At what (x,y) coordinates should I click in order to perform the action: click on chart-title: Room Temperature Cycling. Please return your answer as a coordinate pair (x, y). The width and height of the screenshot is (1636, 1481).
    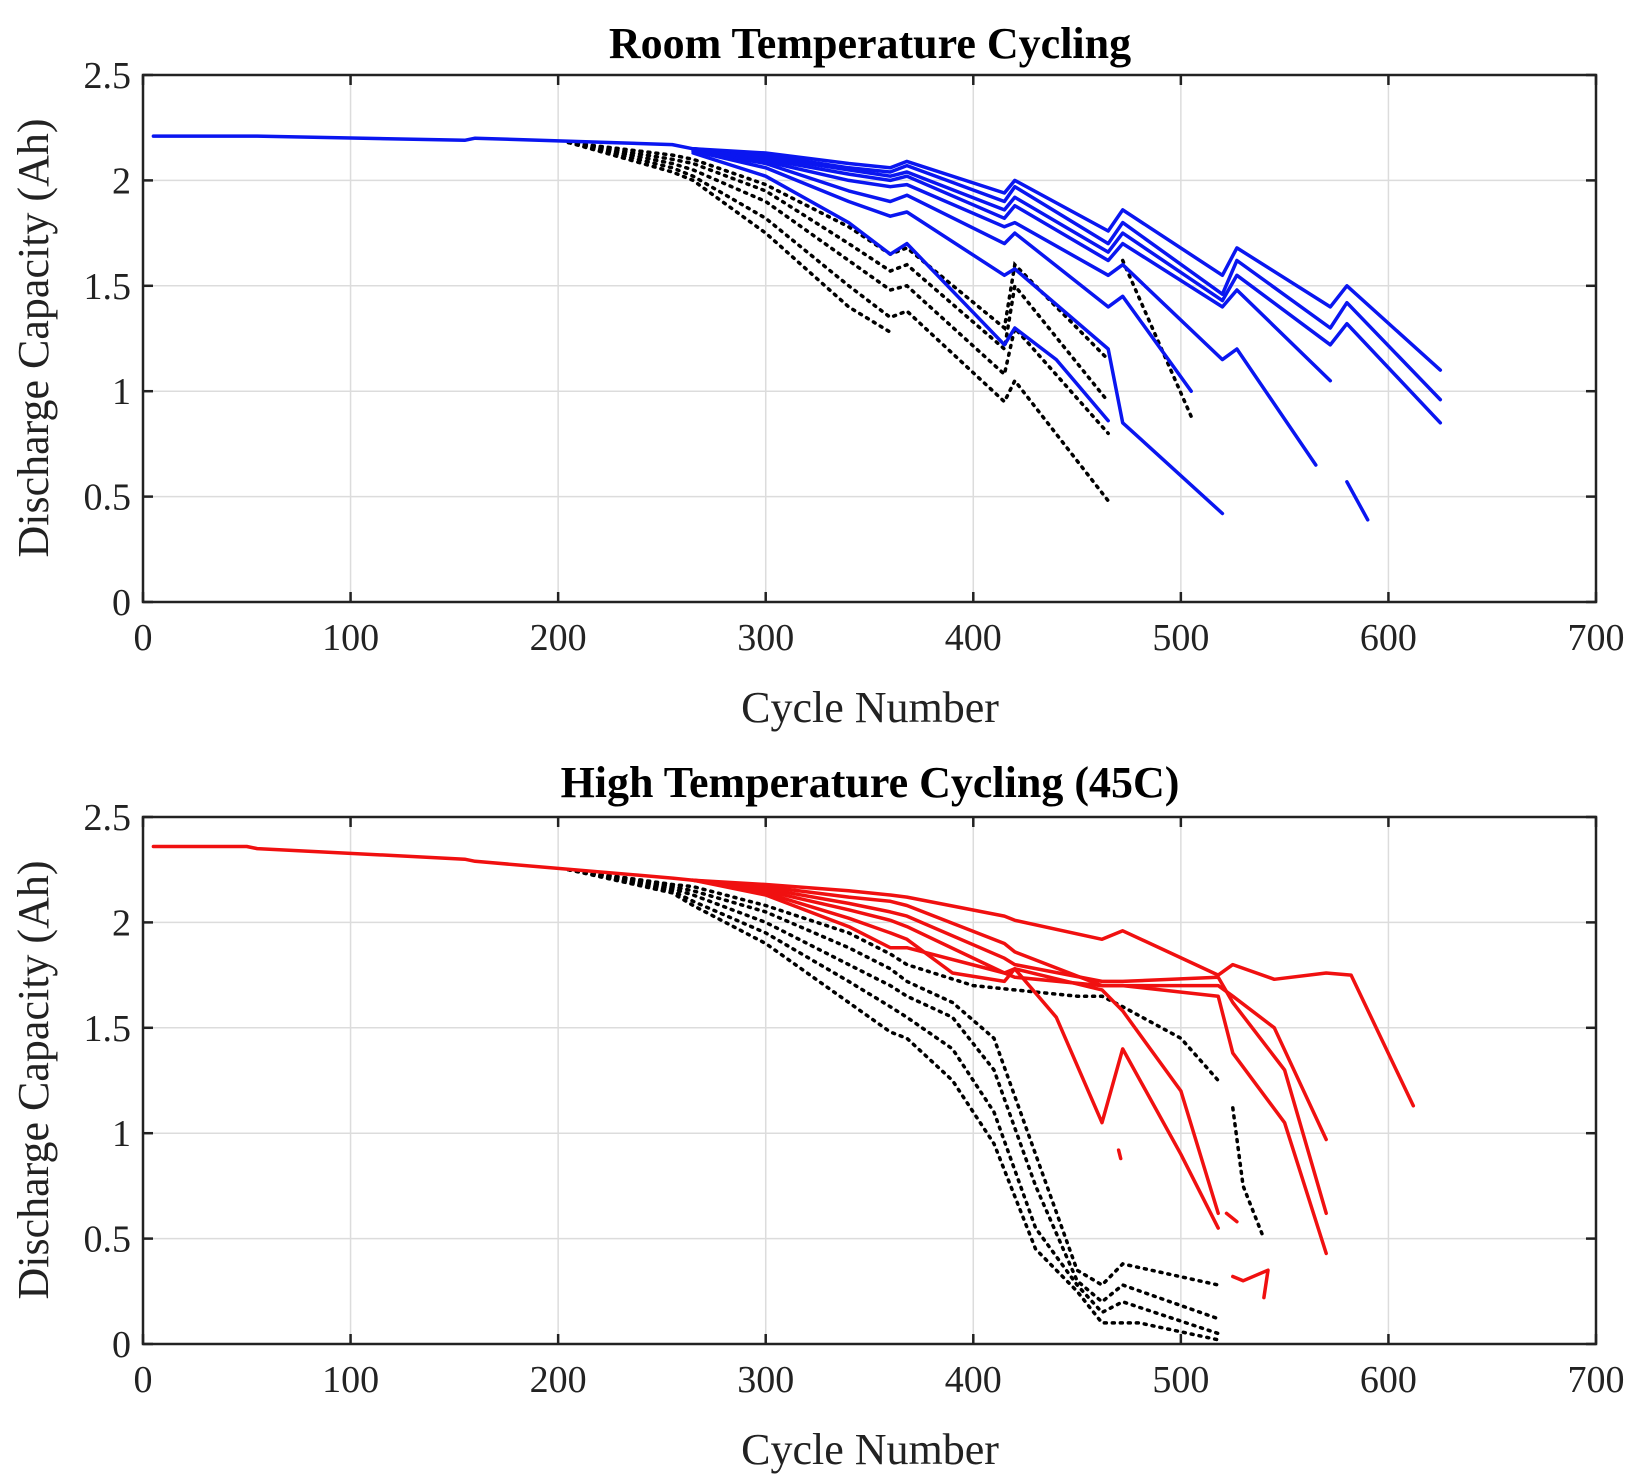
    Looking at the image, I should click on (870, 43).